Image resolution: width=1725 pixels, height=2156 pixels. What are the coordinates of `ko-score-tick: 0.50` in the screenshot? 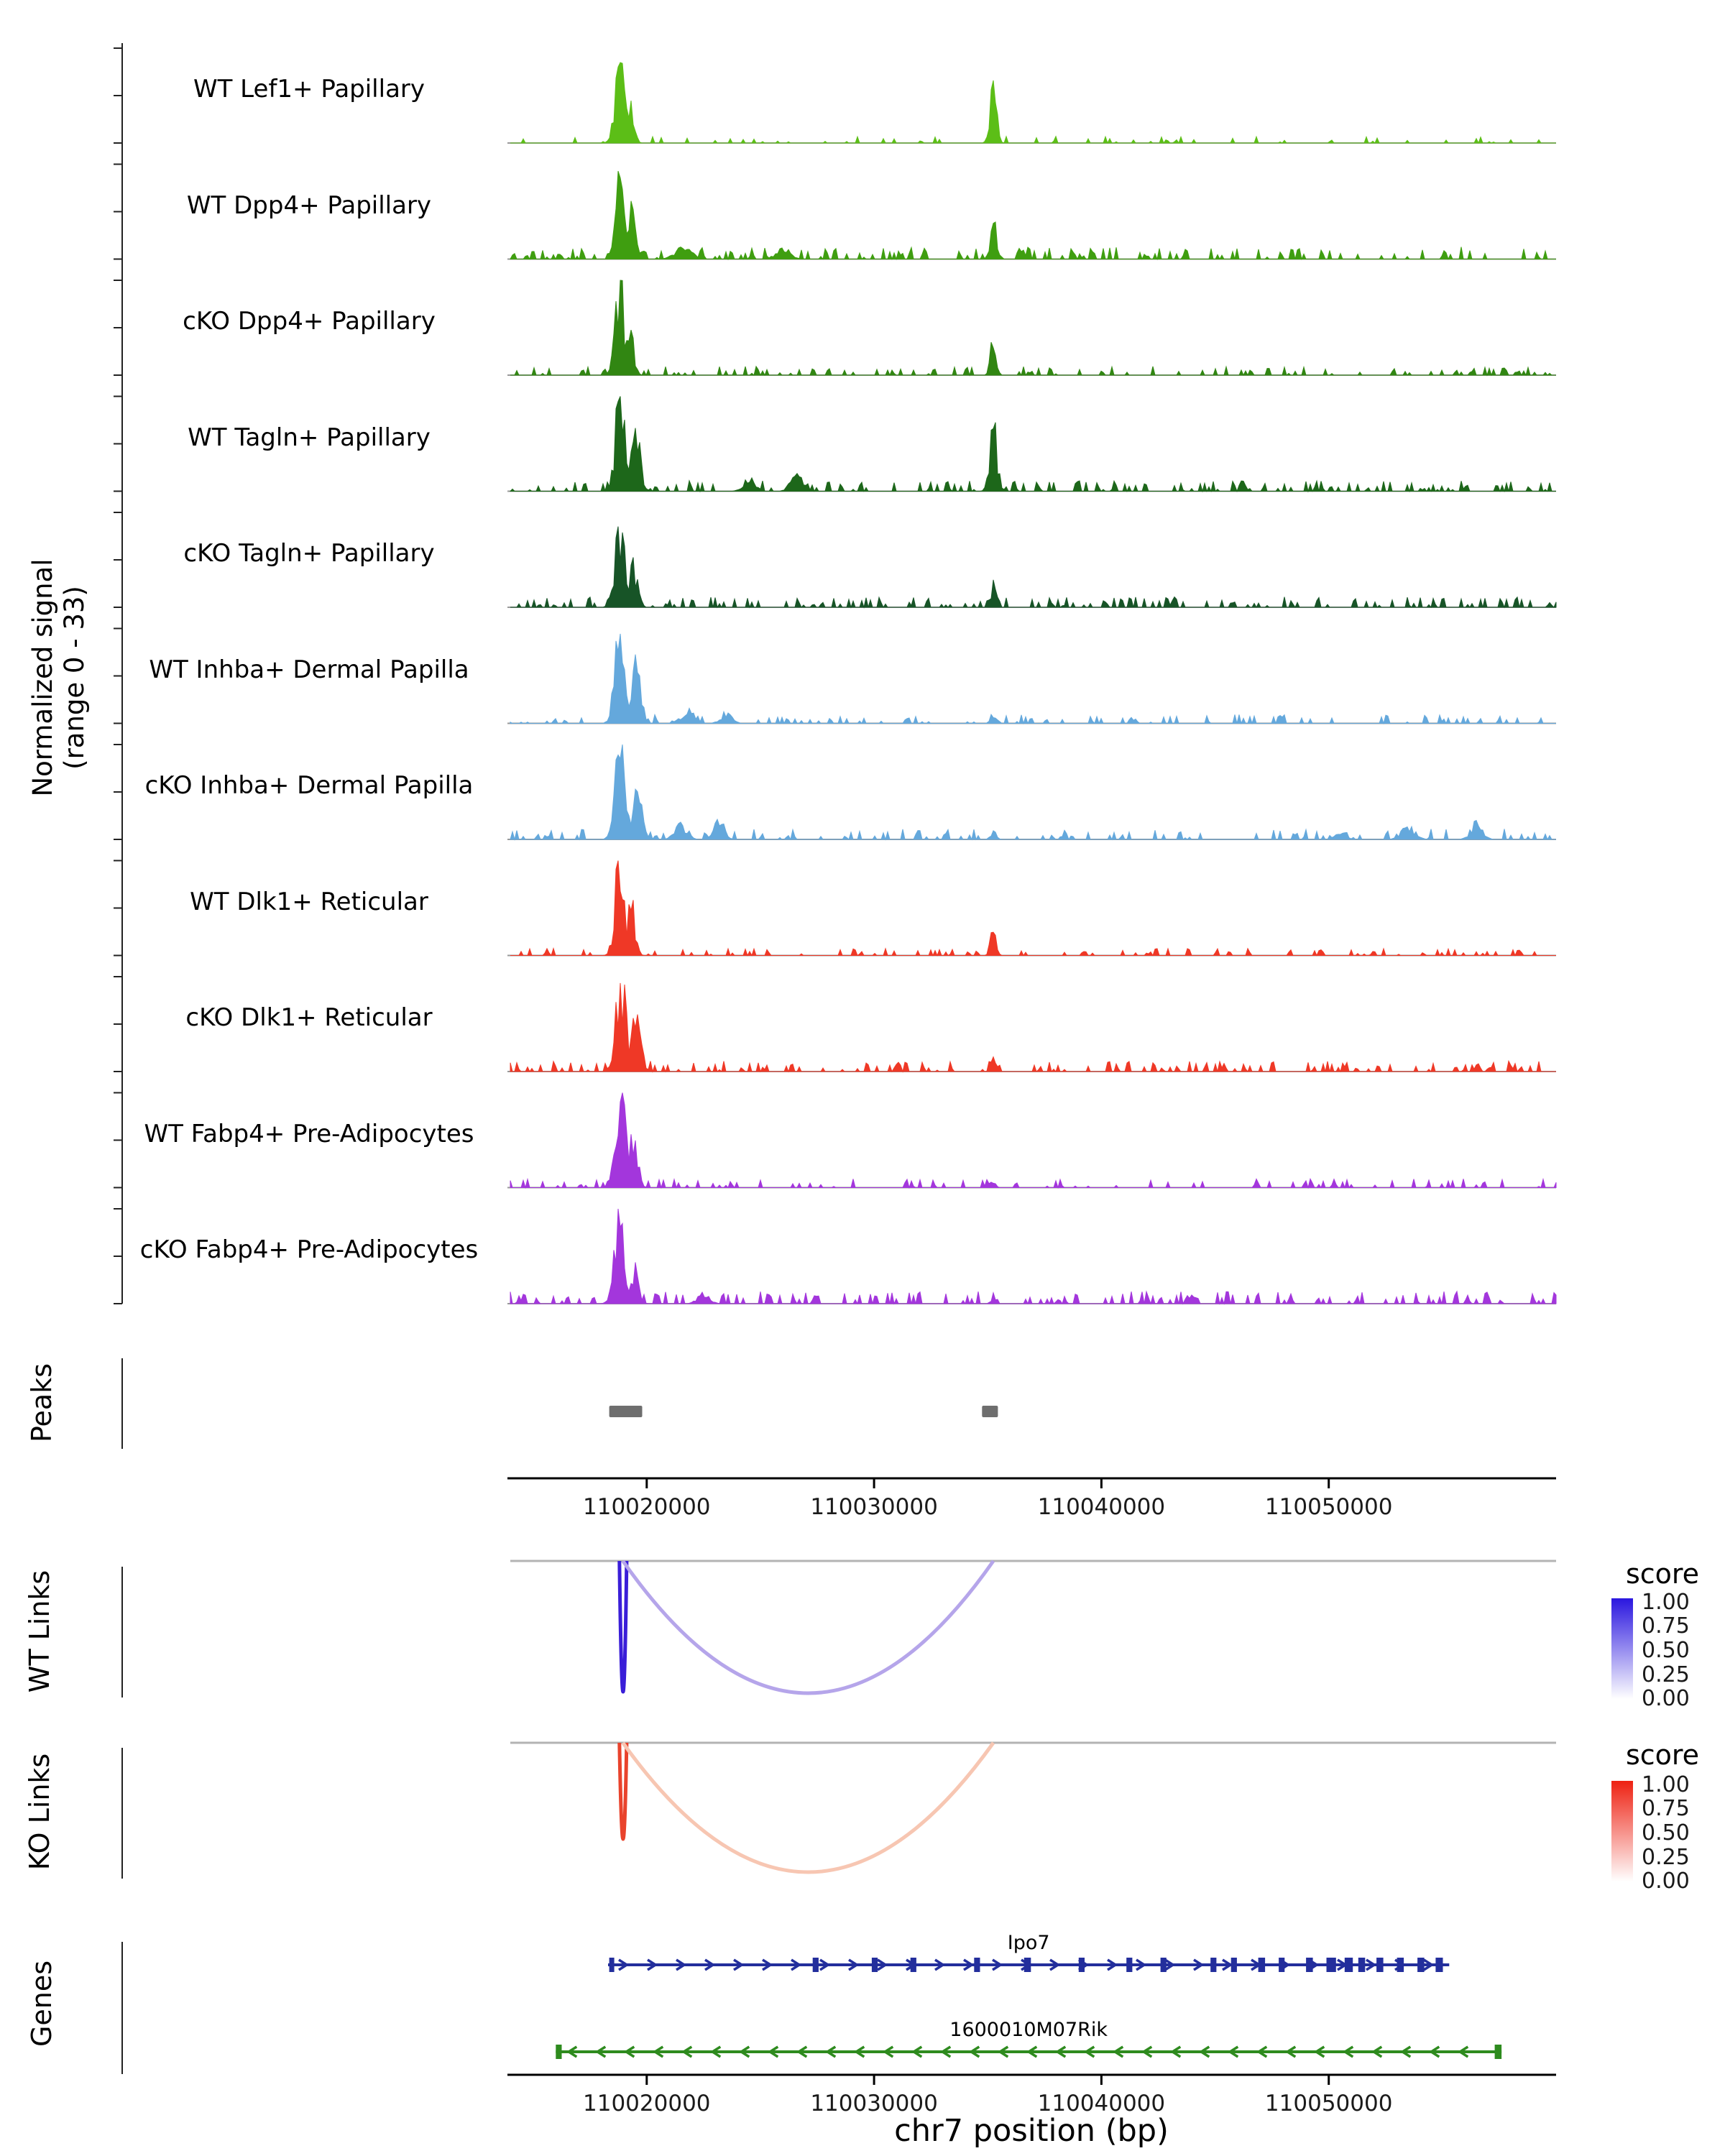 It's located at (1666, 1833).